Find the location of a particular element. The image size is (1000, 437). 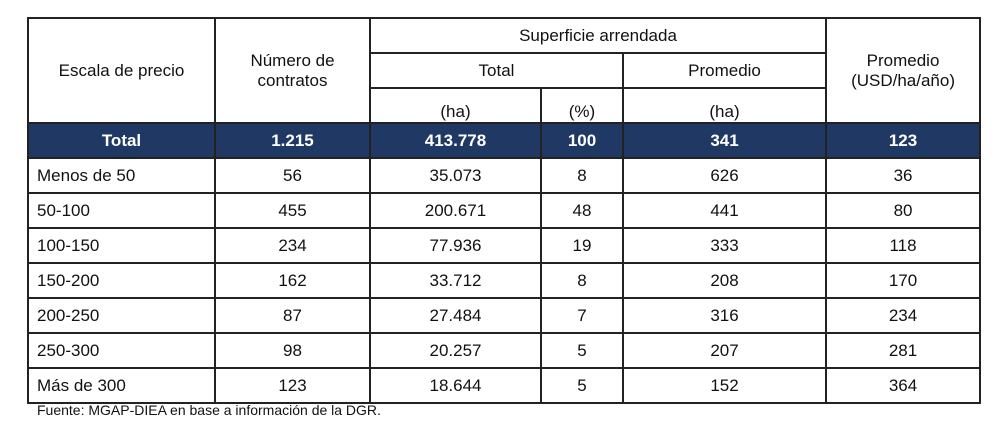

header-precio: Promedio (USD/ha/año) is located at coordinates (903, 70).